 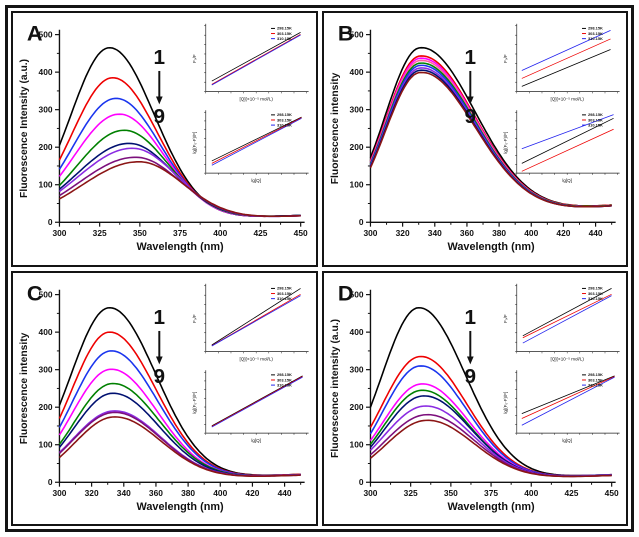 I want to click on y-axis-label: Fluorescence Intensity (a.u.), so click(x=24, y=128).